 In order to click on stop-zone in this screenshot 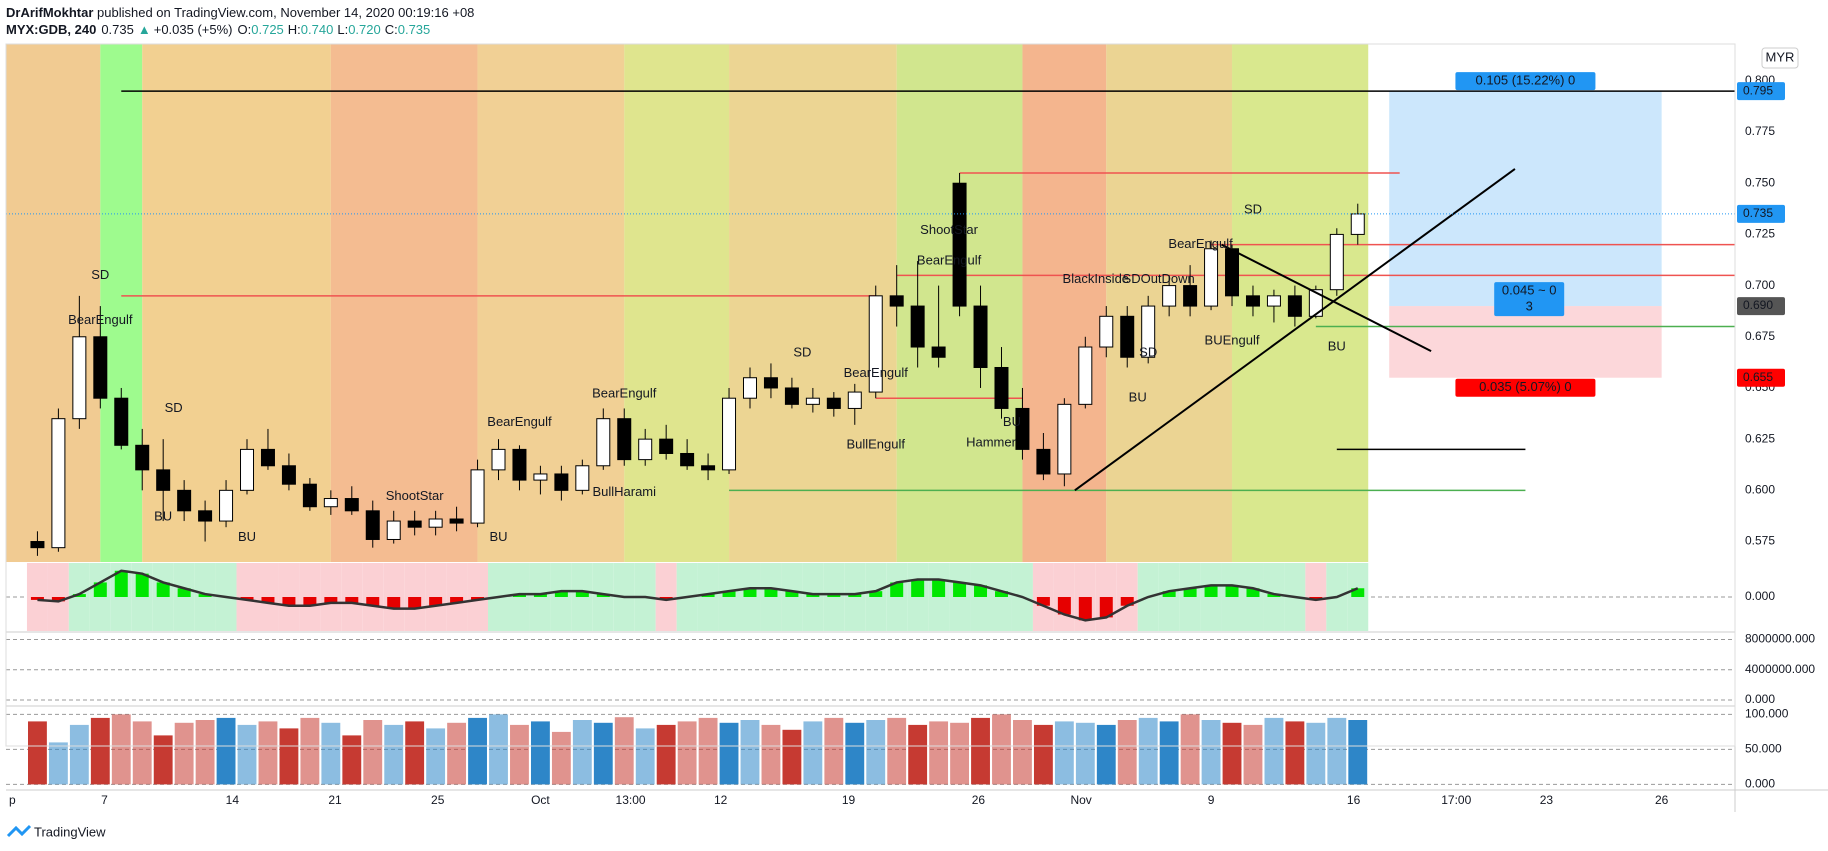, I will do `click(1525, 342)`.